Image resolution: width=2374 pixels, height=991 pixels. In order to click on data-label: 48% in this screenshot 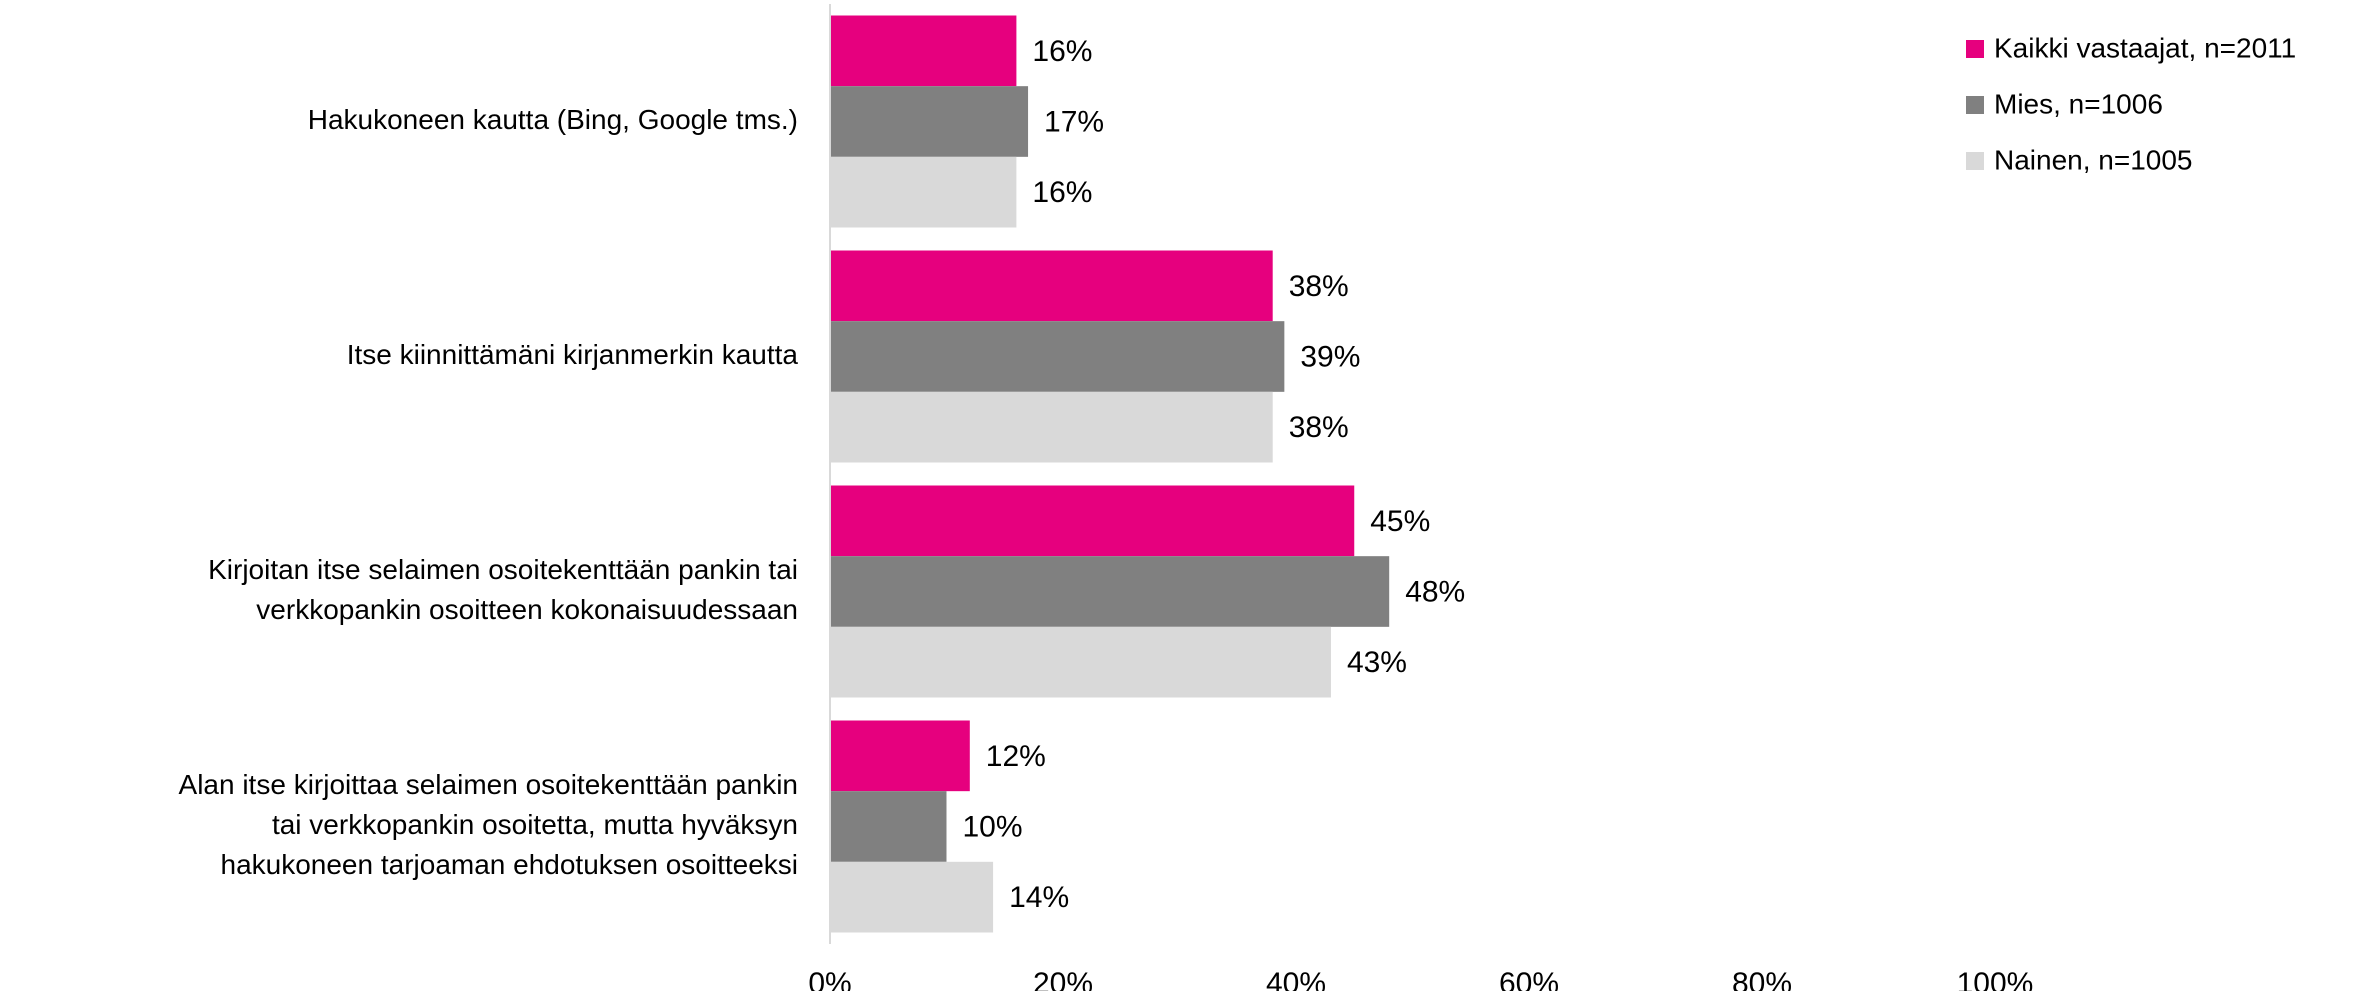, I will do `click(1435, 591)`.